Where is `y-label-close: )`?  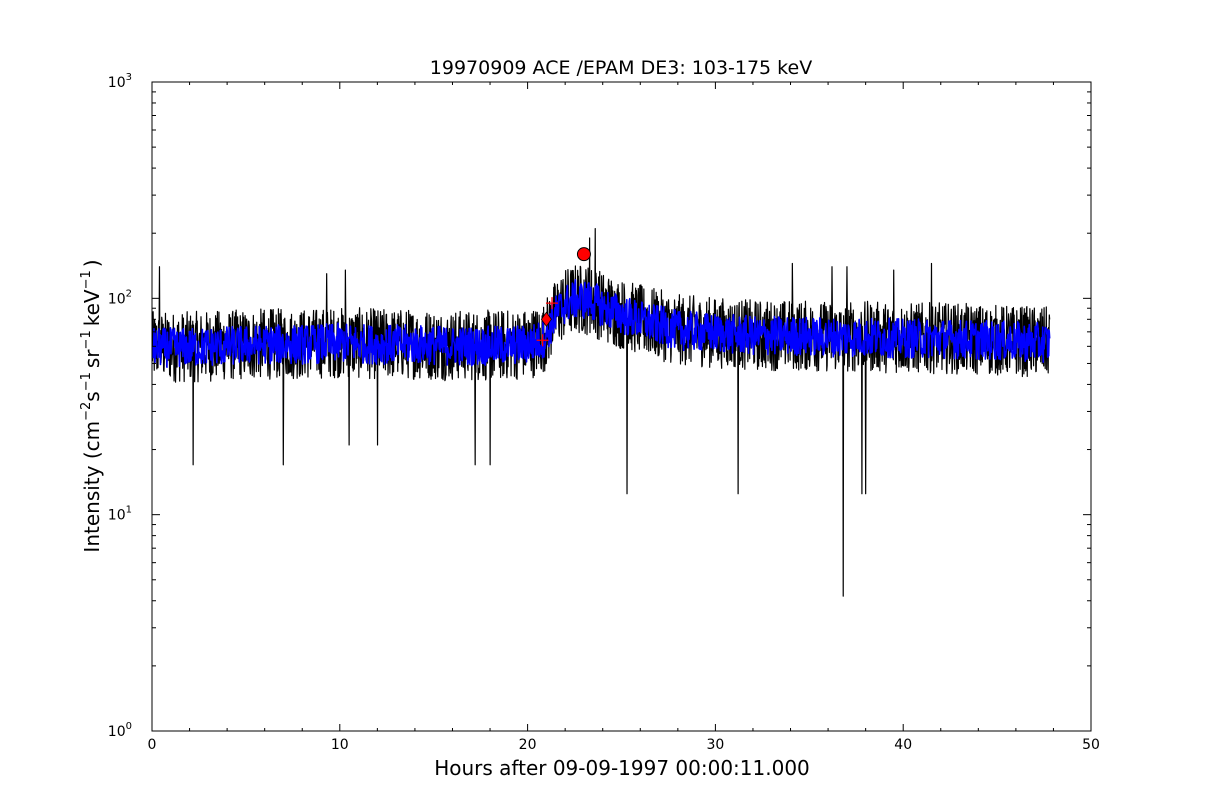
y-label-close: ) is located at coordinates (92, 263).